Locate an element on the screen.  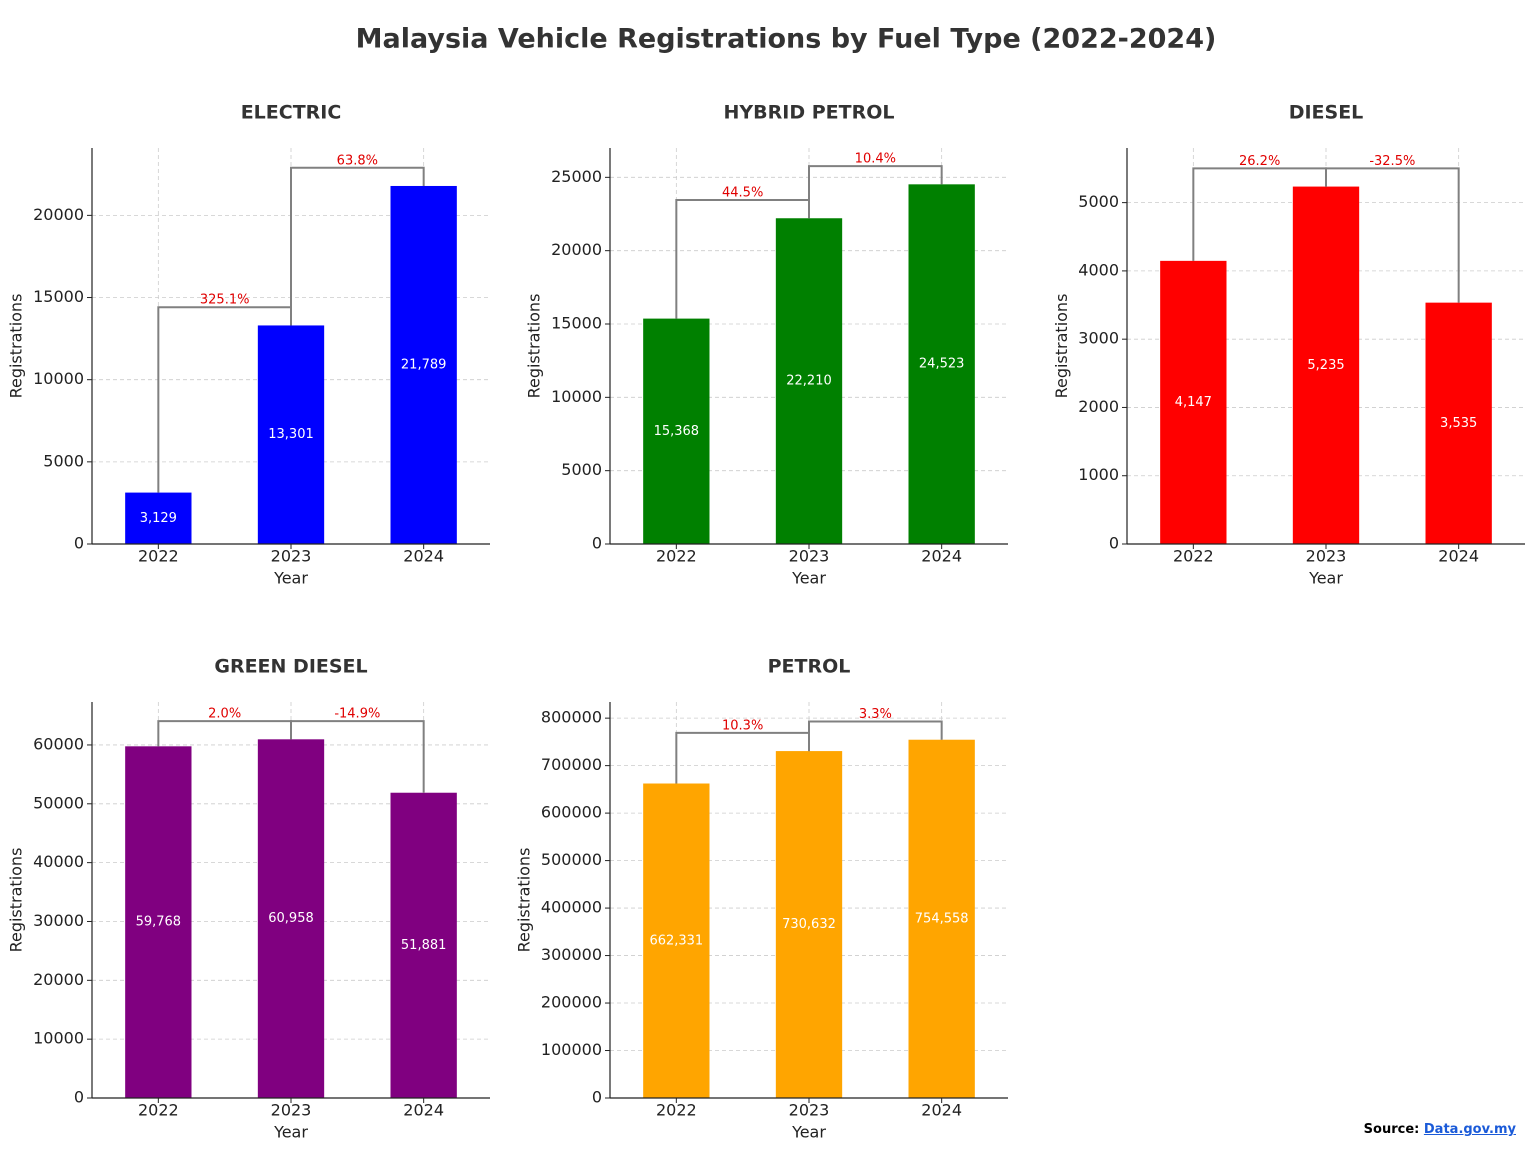
source-link: Data.gov.my is located at coordinates (1469, 1129).